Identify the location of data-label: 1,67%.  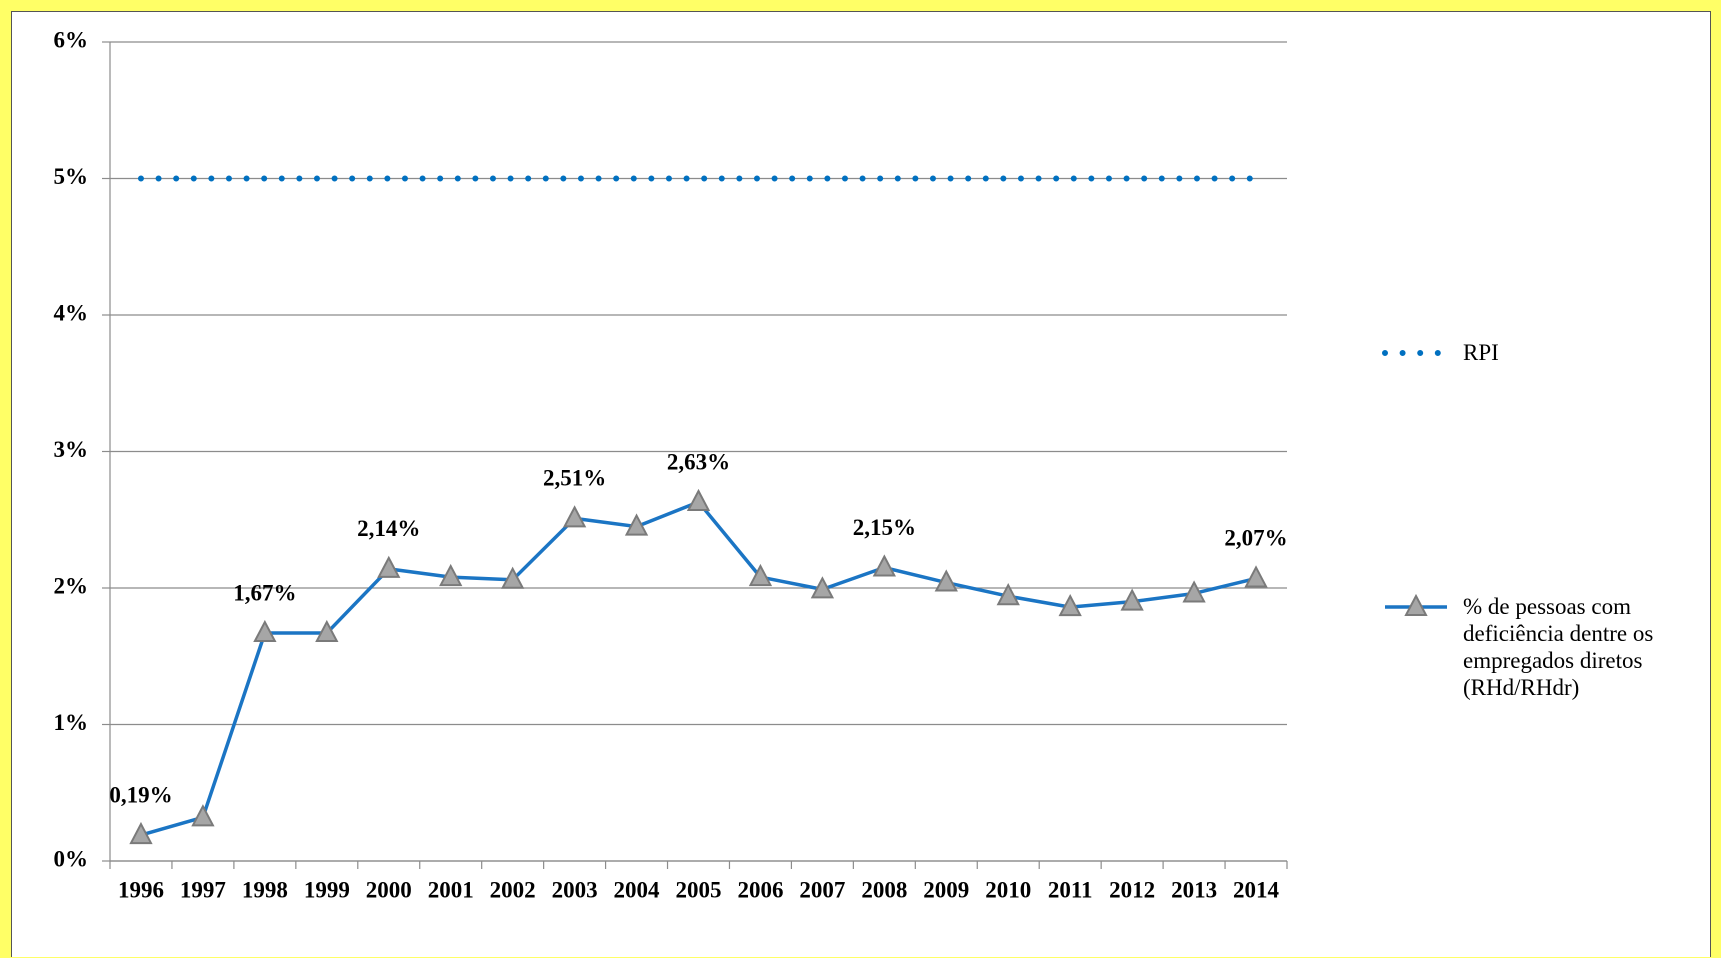
(264, 592).